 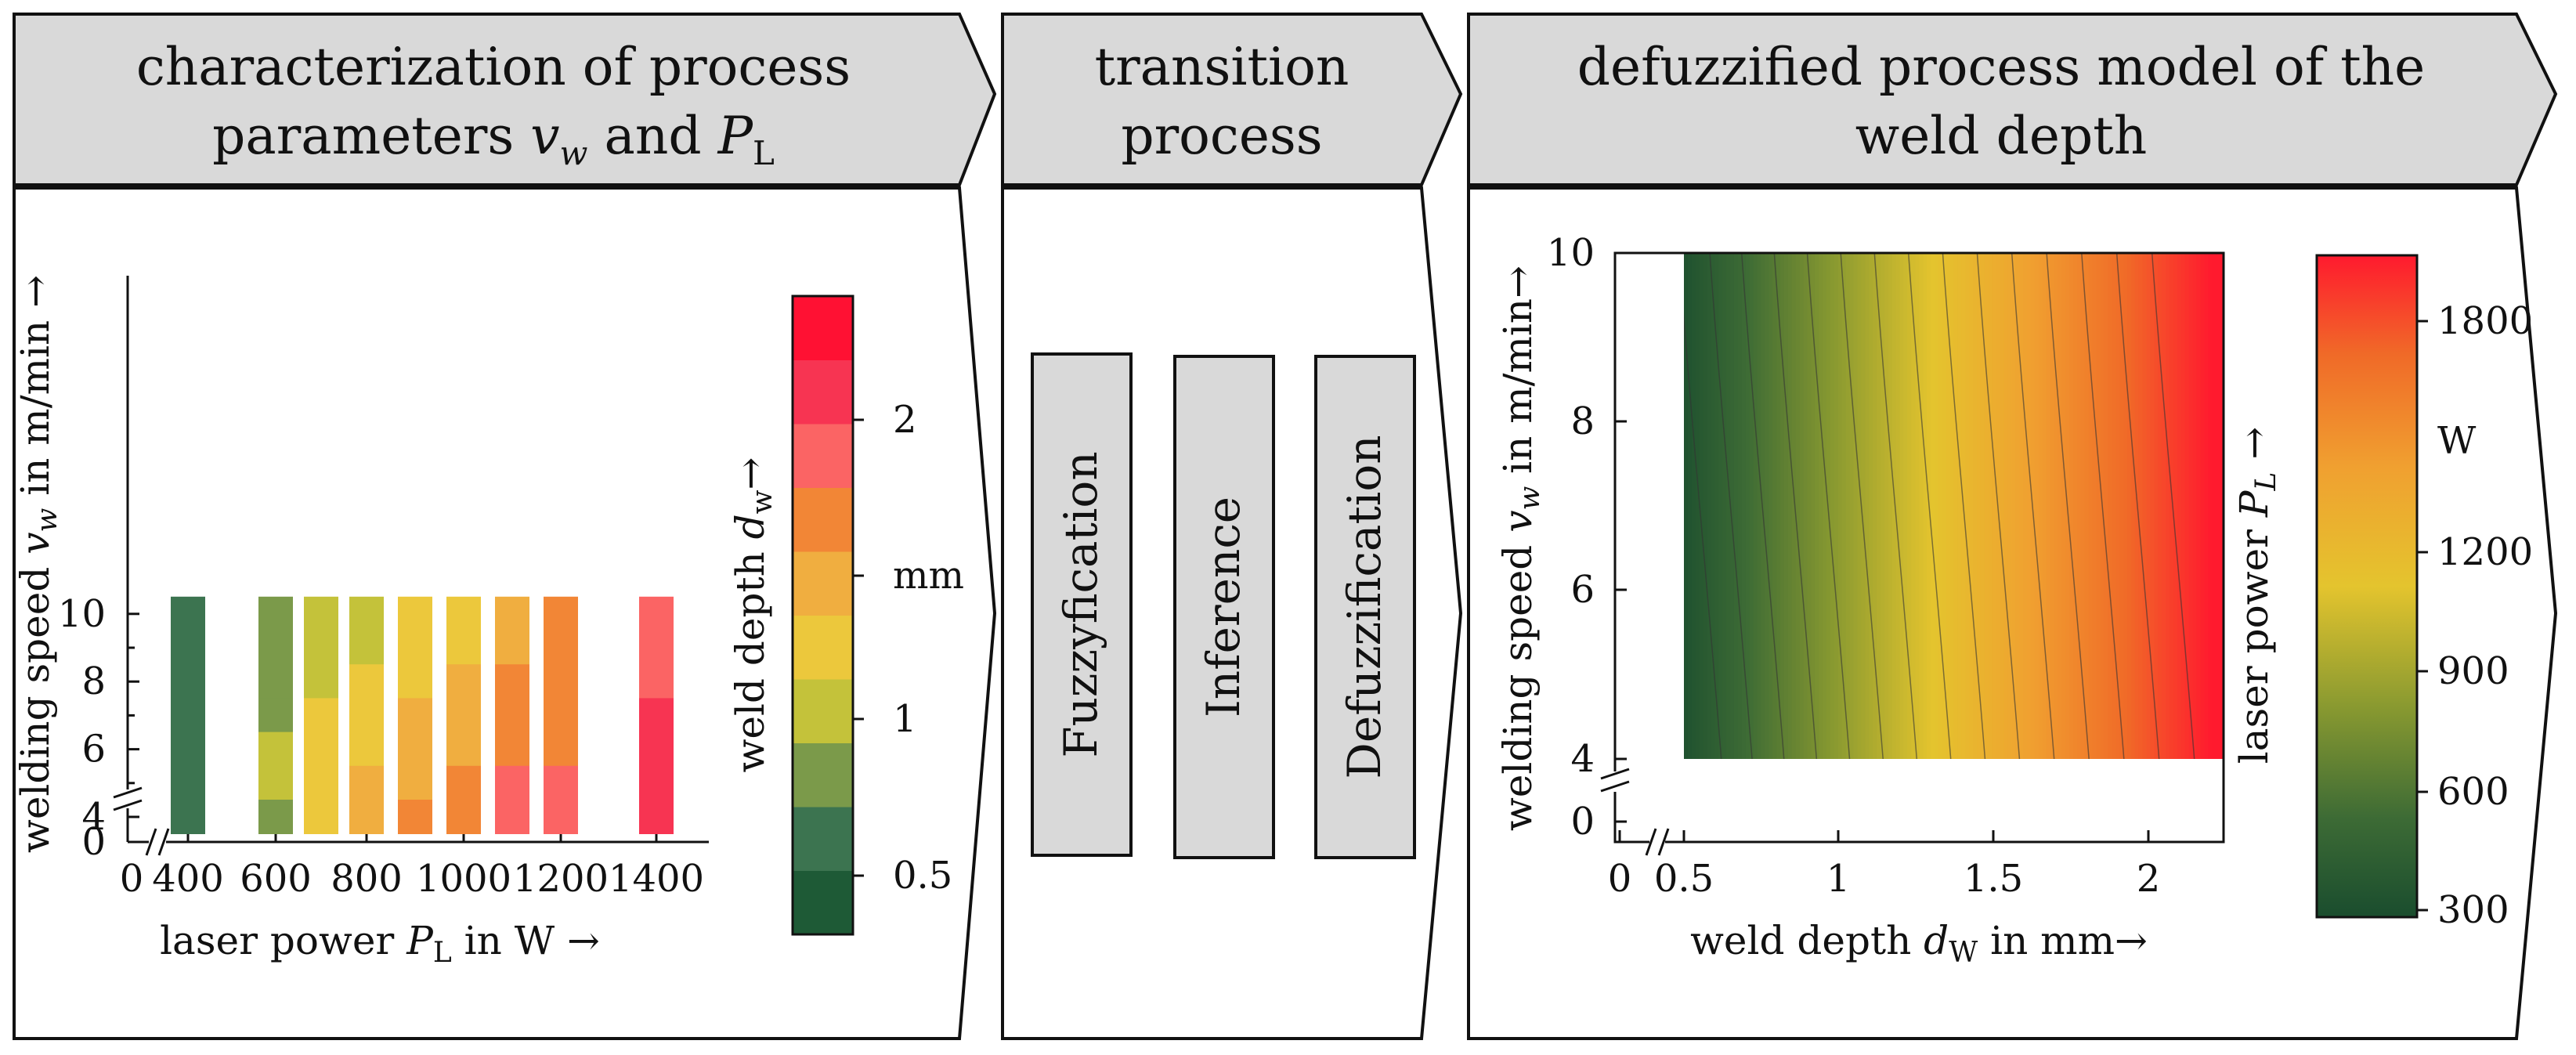 What do you see at coordinates (2367, 586) in the screenshot?
I see `laser-power-colorbar-fill` at bounding box center [2367, 586].